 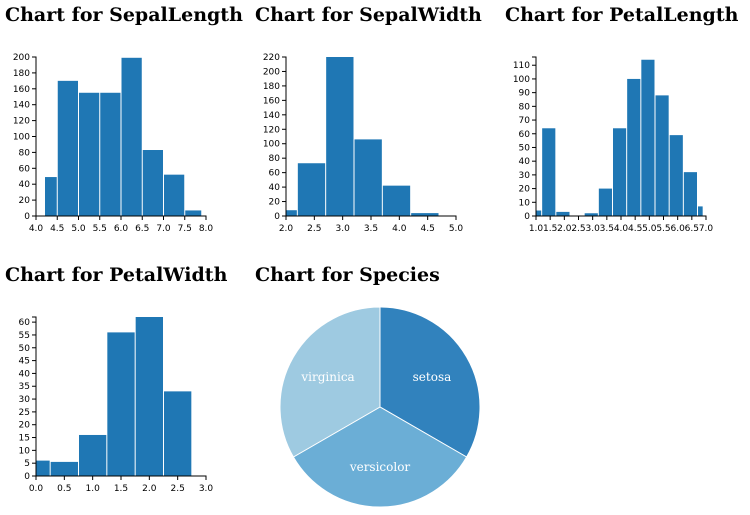 What do you see at coordinates (432, 377) in the screenshot?
I see `pie-label-setosa: setosa` at bounding box center [432, 377].